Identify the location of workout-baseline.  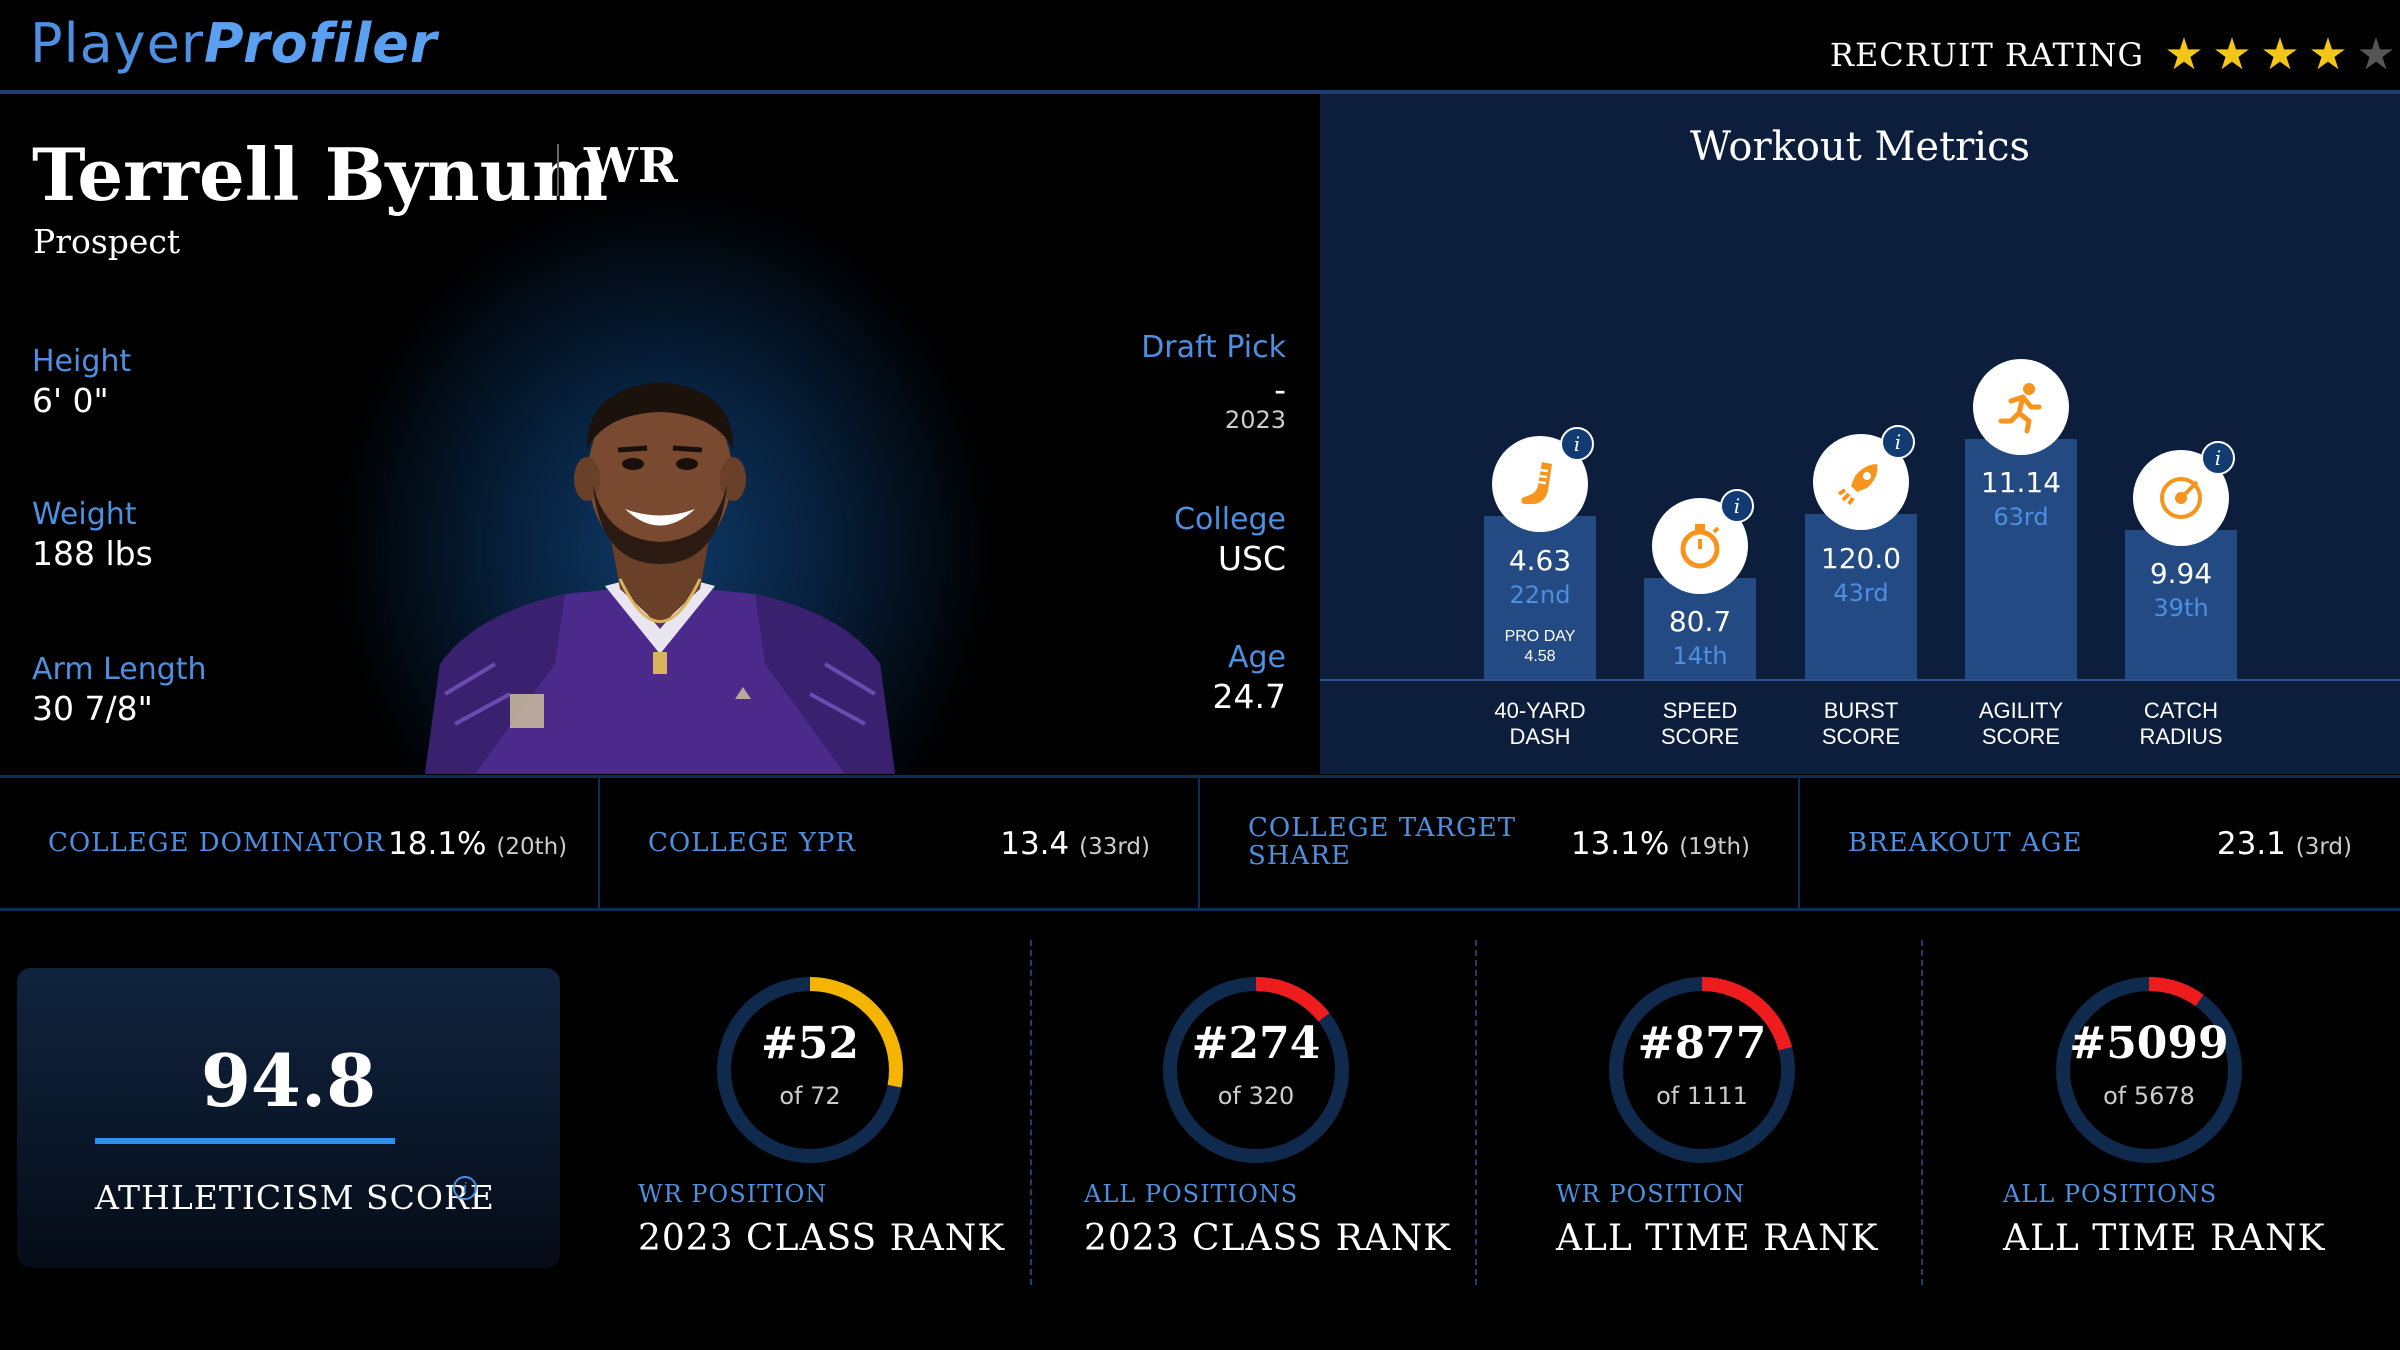
(1860, 680).